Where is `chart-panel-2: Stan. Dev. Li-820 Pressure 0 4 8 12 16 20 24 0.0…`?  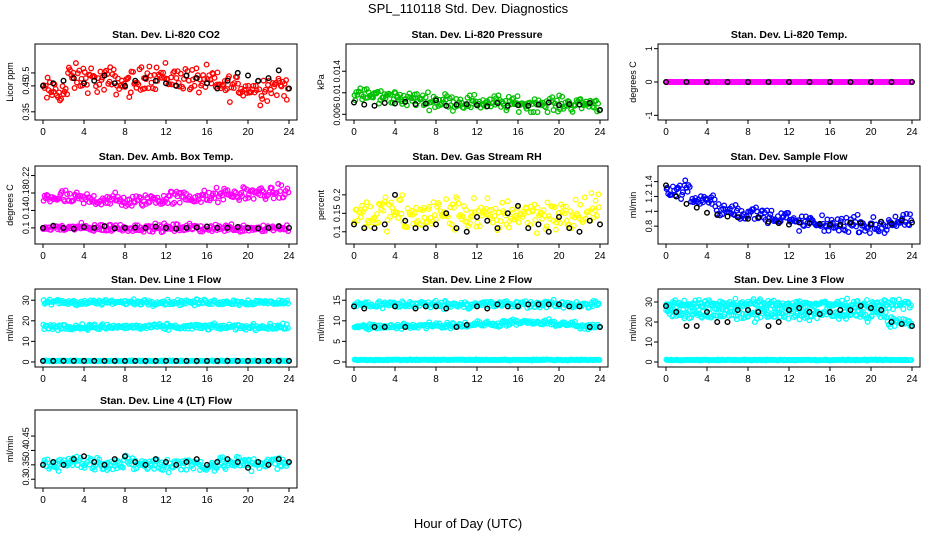 chart-panel-2: Stan. Dev. Li-820 Pressure 0 4 8 12 16 20 24 0.0… is located at coordinates (462, 83).